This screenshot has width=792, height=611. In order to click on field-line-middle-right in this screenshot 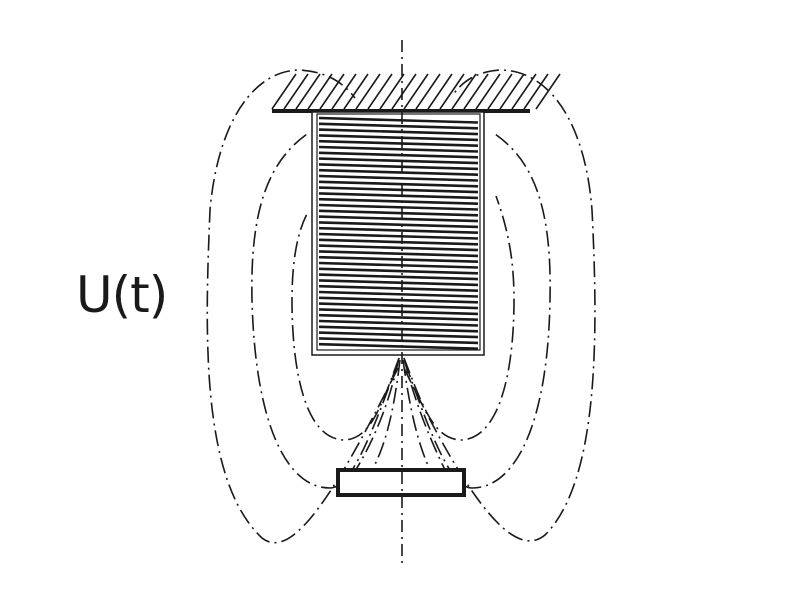, I will do `click(477, 310)`.